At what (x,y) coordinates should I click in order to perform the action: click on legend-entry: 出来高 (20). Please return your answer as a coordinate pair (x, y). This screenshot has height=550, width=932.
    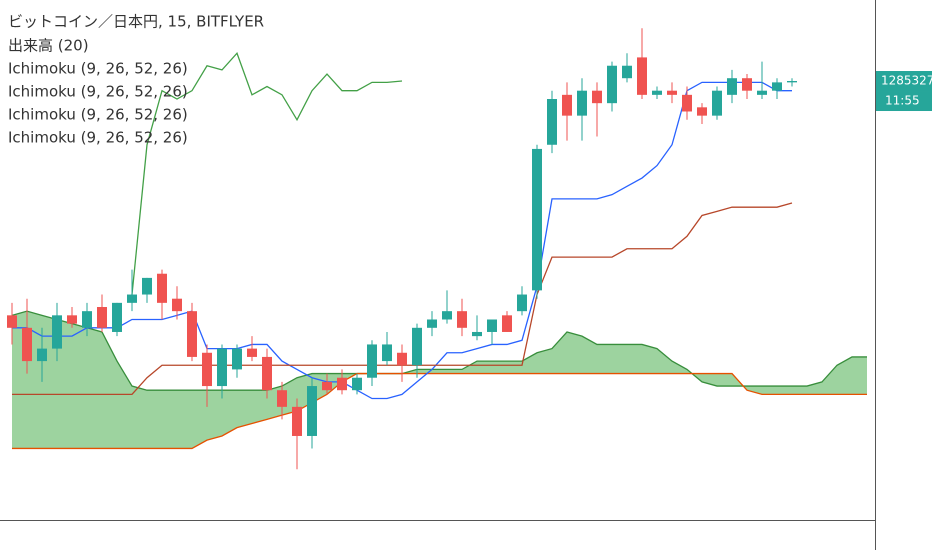
    Looking at the image, I should click on (48, 46).